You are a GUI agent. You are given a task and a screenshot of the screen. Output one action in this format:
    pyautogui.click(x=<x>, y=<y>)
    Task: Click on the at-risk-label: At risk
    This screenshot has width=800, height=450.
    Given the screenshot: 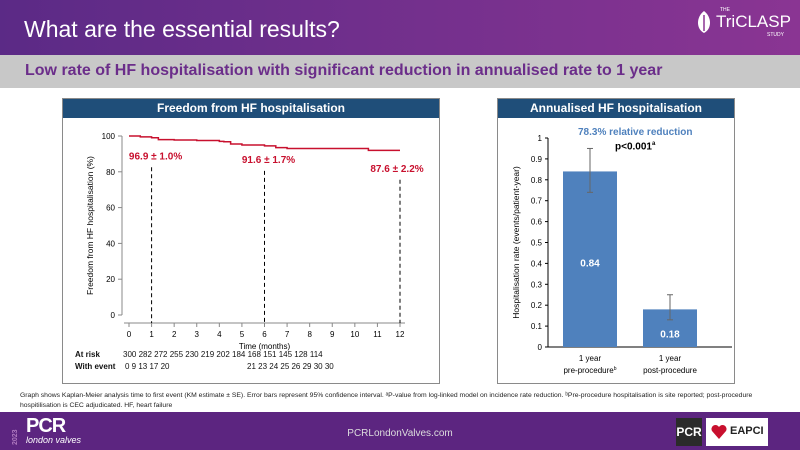 What is the action you would take?
    pyautogui.click(x=87, y=354)
    